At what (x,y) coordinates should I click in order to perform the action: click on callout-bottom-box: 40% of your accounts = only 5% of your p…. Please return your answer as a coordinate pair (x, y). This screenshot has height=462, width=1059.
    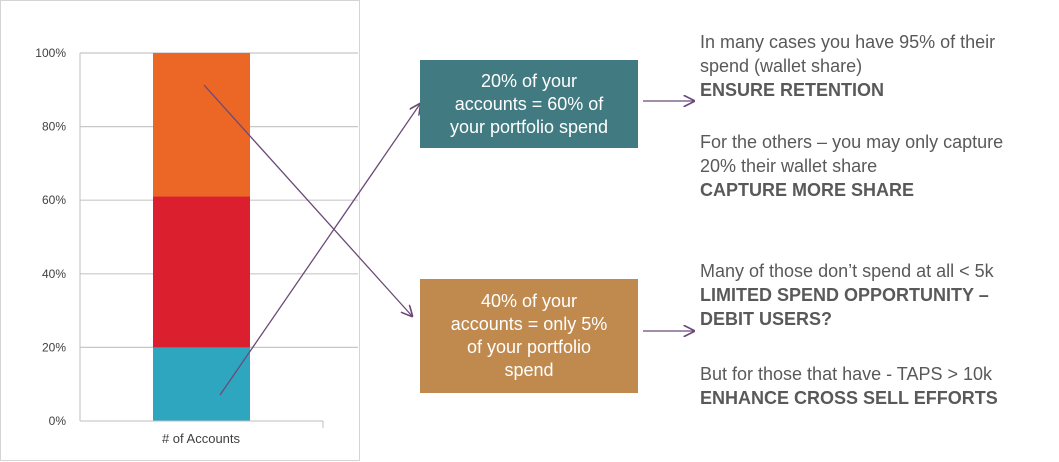
    Looking at the image, I should click on (529, 336).